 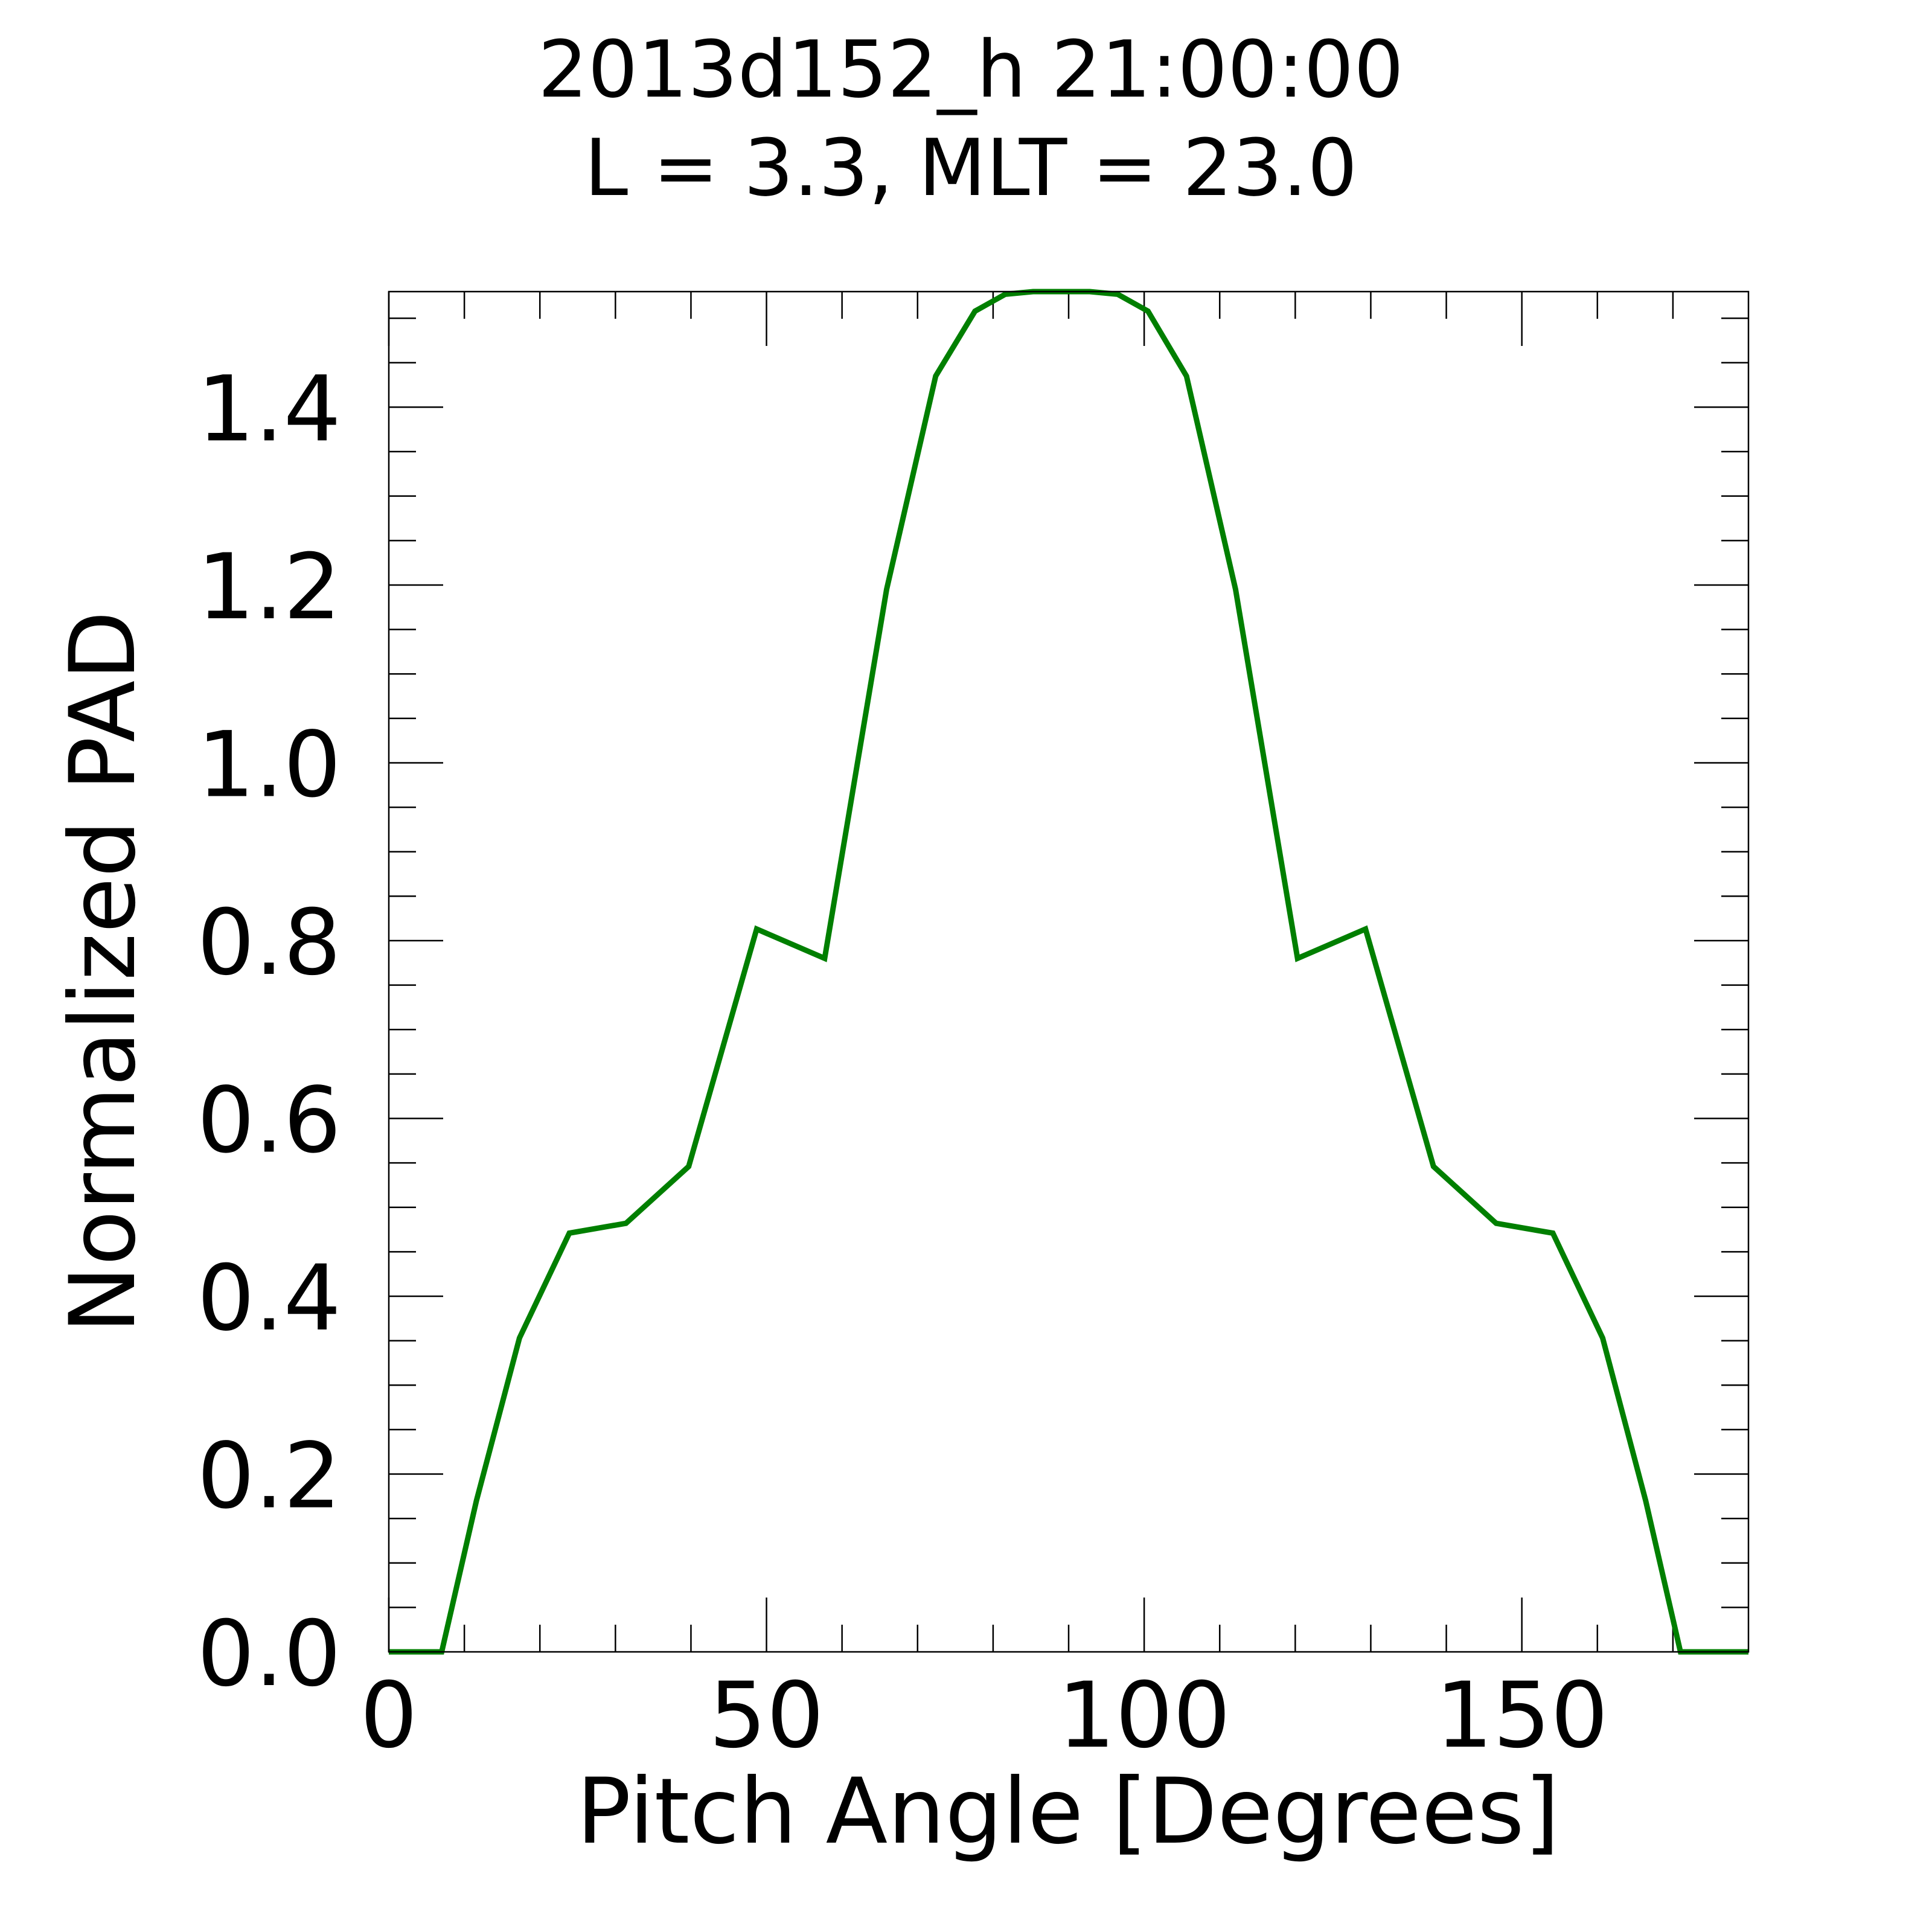 What do you see at coordinates (269, 1032) in the screenshot?
I see `y-tick-labels: 0.0 0.2 0.4 0.6 0.8 1.0 1.2 1.4` at bounding box center [269, 1032].